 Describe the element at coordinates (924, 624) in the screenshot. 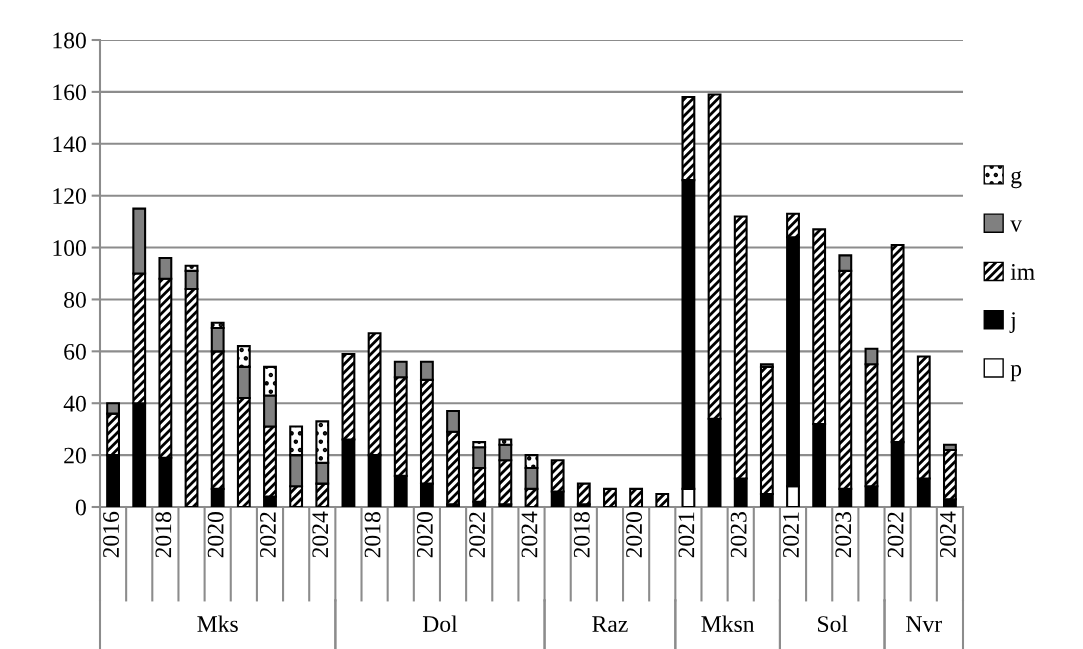

I see `text: Nvr` at that location.